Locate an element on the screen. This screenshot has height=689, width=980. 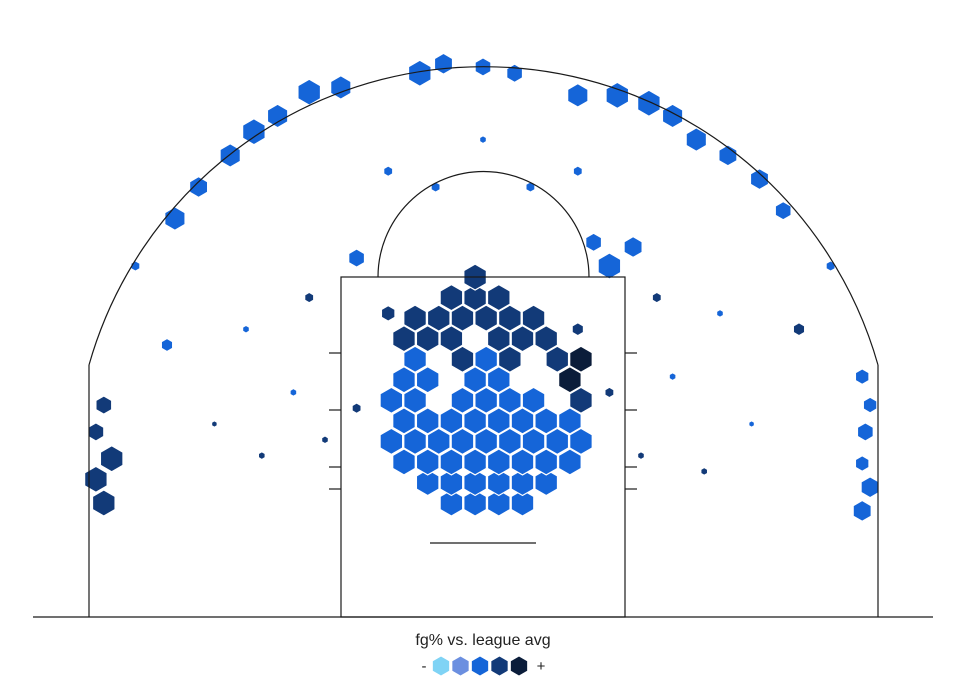
legend-minus-label: - is located at coordinates (424, 666).